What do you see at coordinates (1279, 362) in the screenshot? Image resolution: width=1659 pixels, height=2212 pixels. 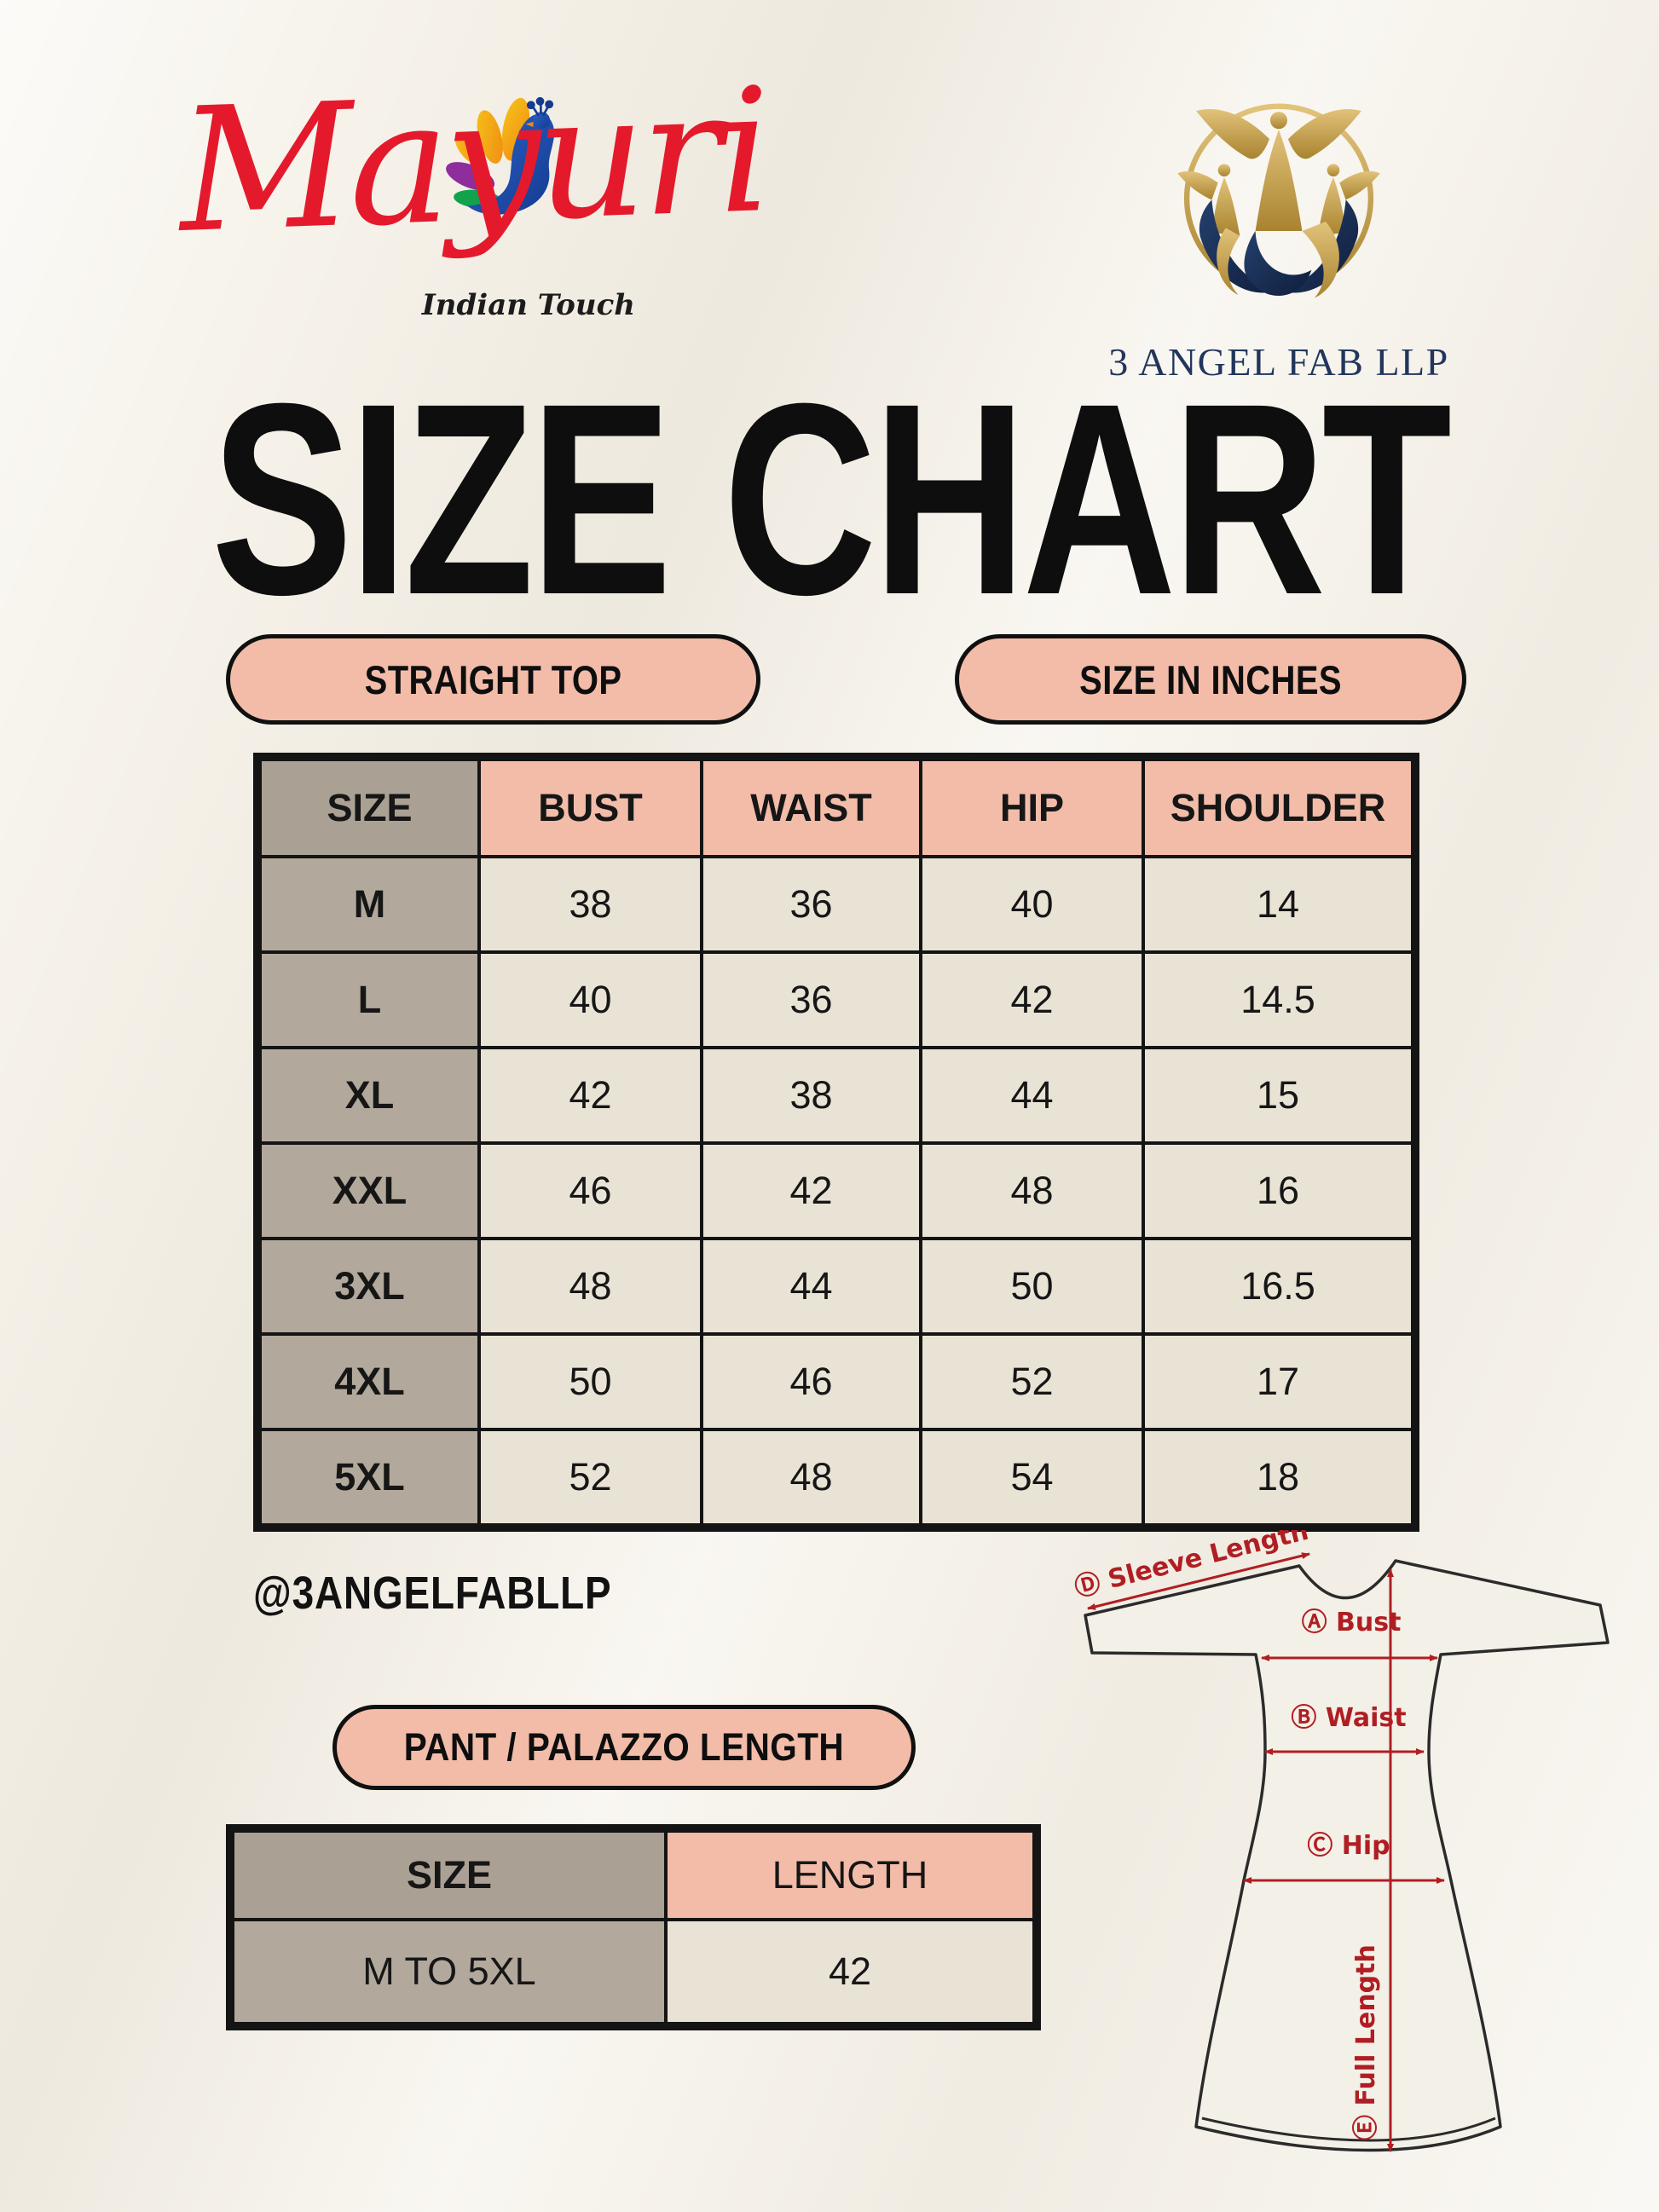 I see `brand-name-angel-fab: 3 ANGEL FAB LLP` at bounding box center [1279, 362].